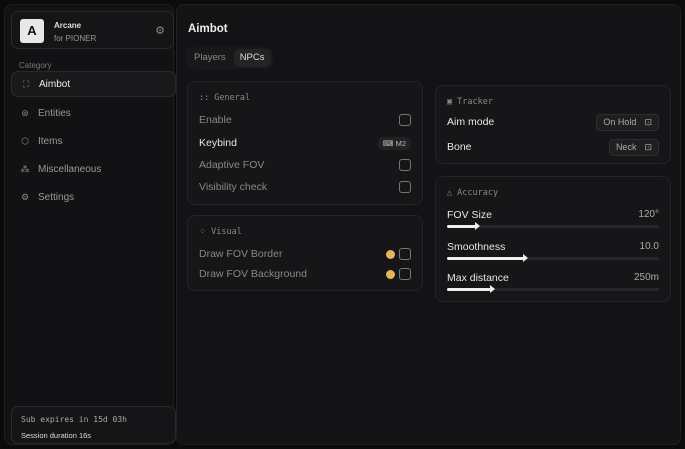 The height and width of the screenshot is (449, 685). Describe the element at coordinates (459, 147) in the screenshot. I see `bone-label: Bone` at that location.